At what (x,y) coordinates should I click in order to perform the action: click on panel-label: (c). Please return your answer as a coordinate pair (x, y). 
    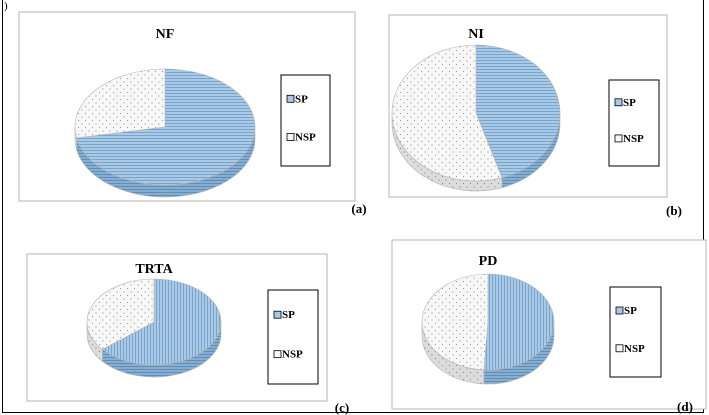
    Looking at the image, I should click on (342, 407).